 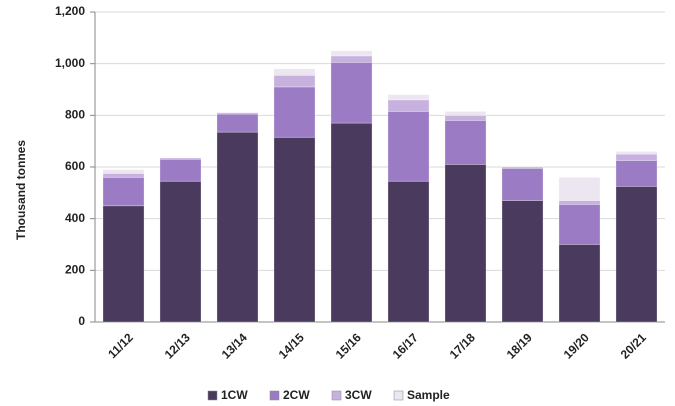 What do you see at coordinates (81, 321) in the screenshot?
I see `y-tick-label: 0` at bounding box center [81, 321].